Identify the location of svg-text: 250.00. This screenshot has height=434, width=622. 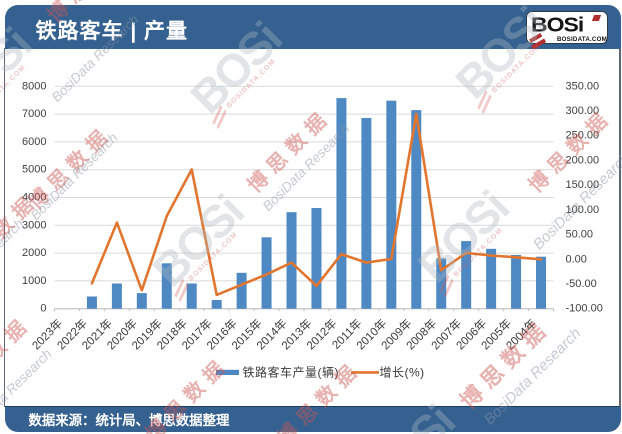
(583, 136).